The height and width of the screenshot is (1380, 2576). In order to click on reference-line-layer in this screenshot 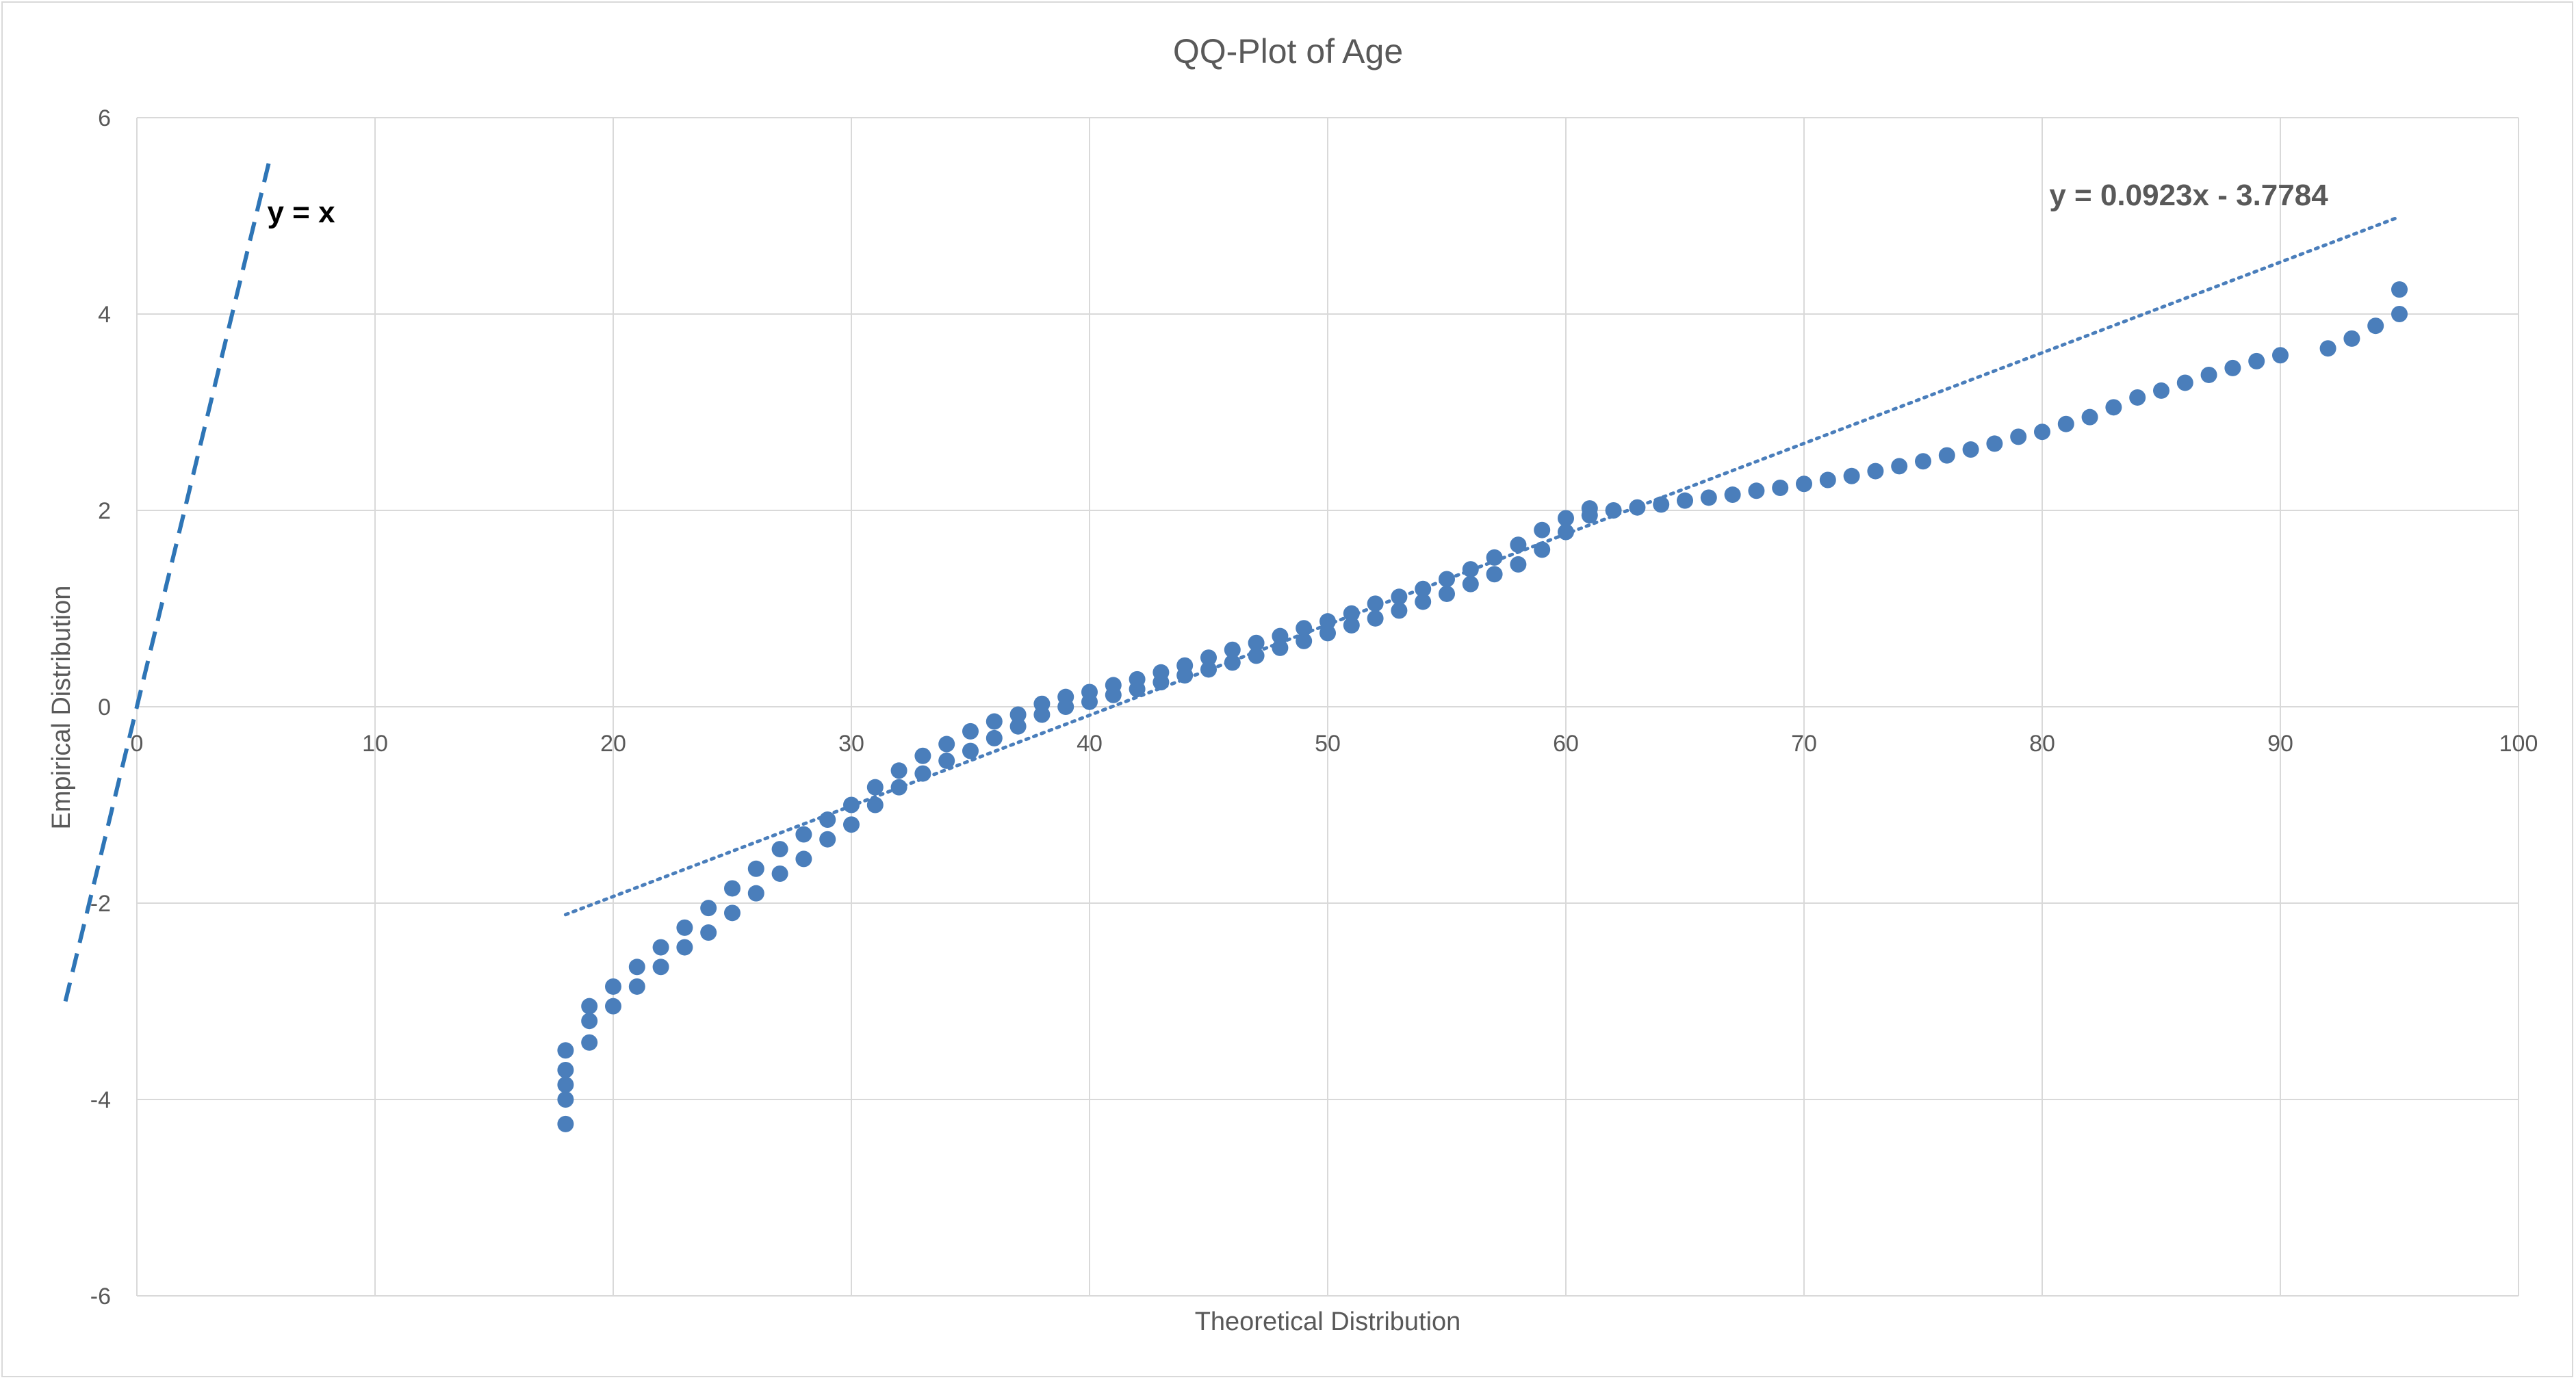, I will do `click(167, 579)`.